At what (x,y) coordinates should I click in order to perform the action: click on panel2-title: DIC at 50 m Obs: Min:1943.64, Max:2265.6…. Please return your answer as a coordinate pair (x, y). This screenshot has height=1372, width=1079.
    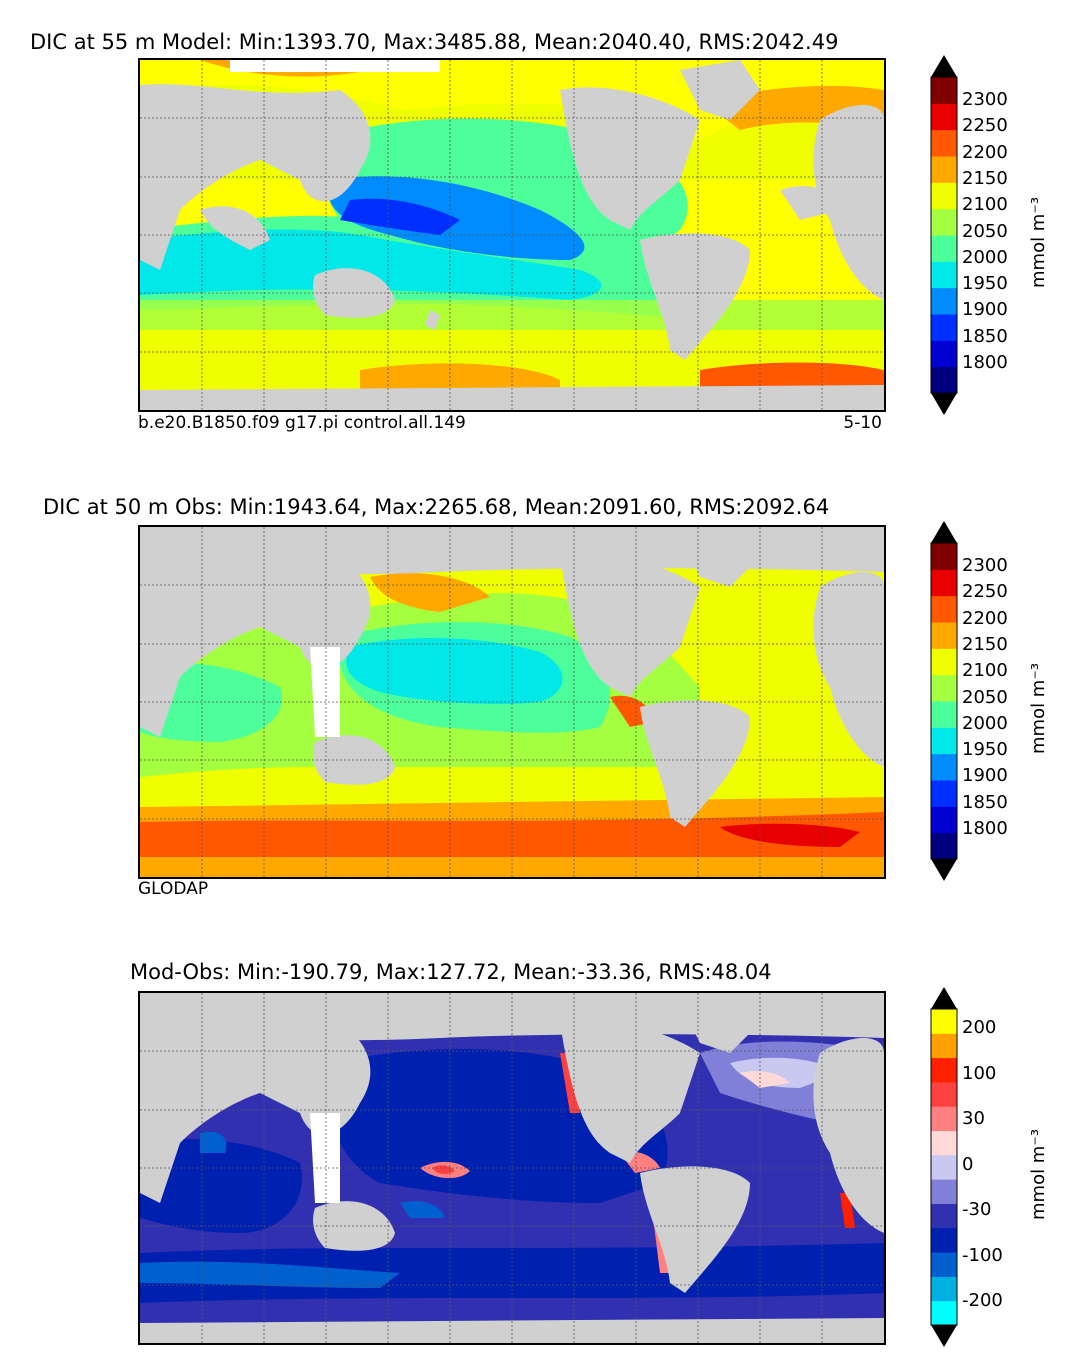
    Looking at the image, I should click on (436, 507).